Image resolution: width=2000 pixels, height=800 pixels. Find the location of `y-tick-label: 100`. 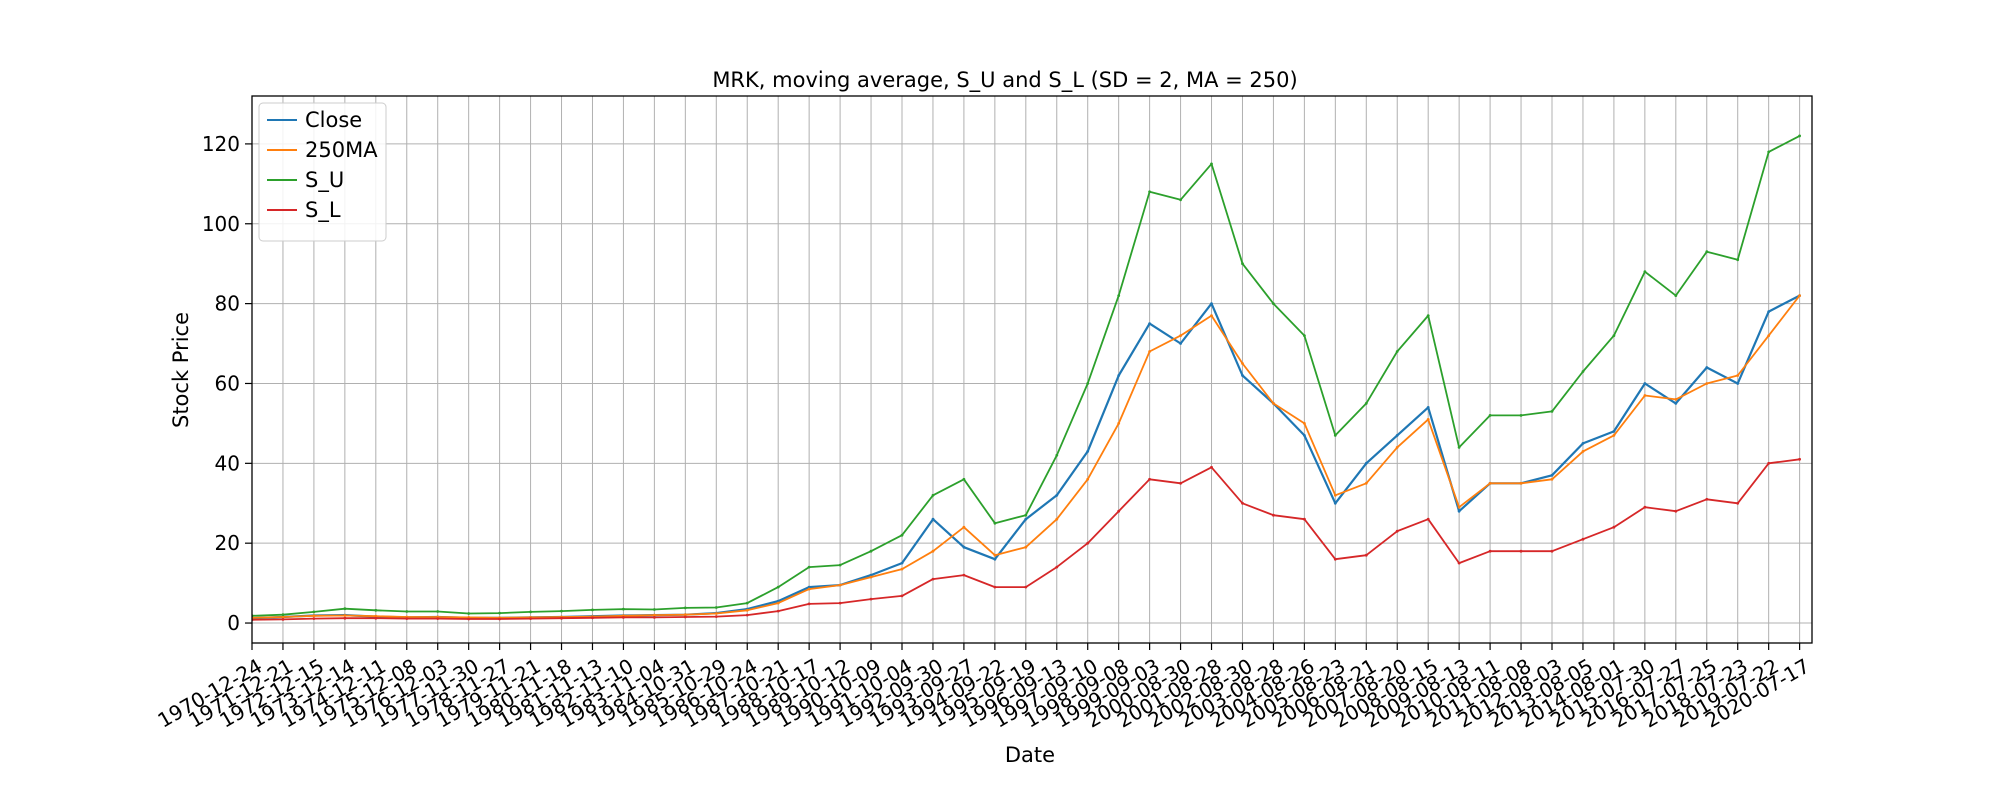

y-tick-label: 100 is located at coordinates (221, 224).